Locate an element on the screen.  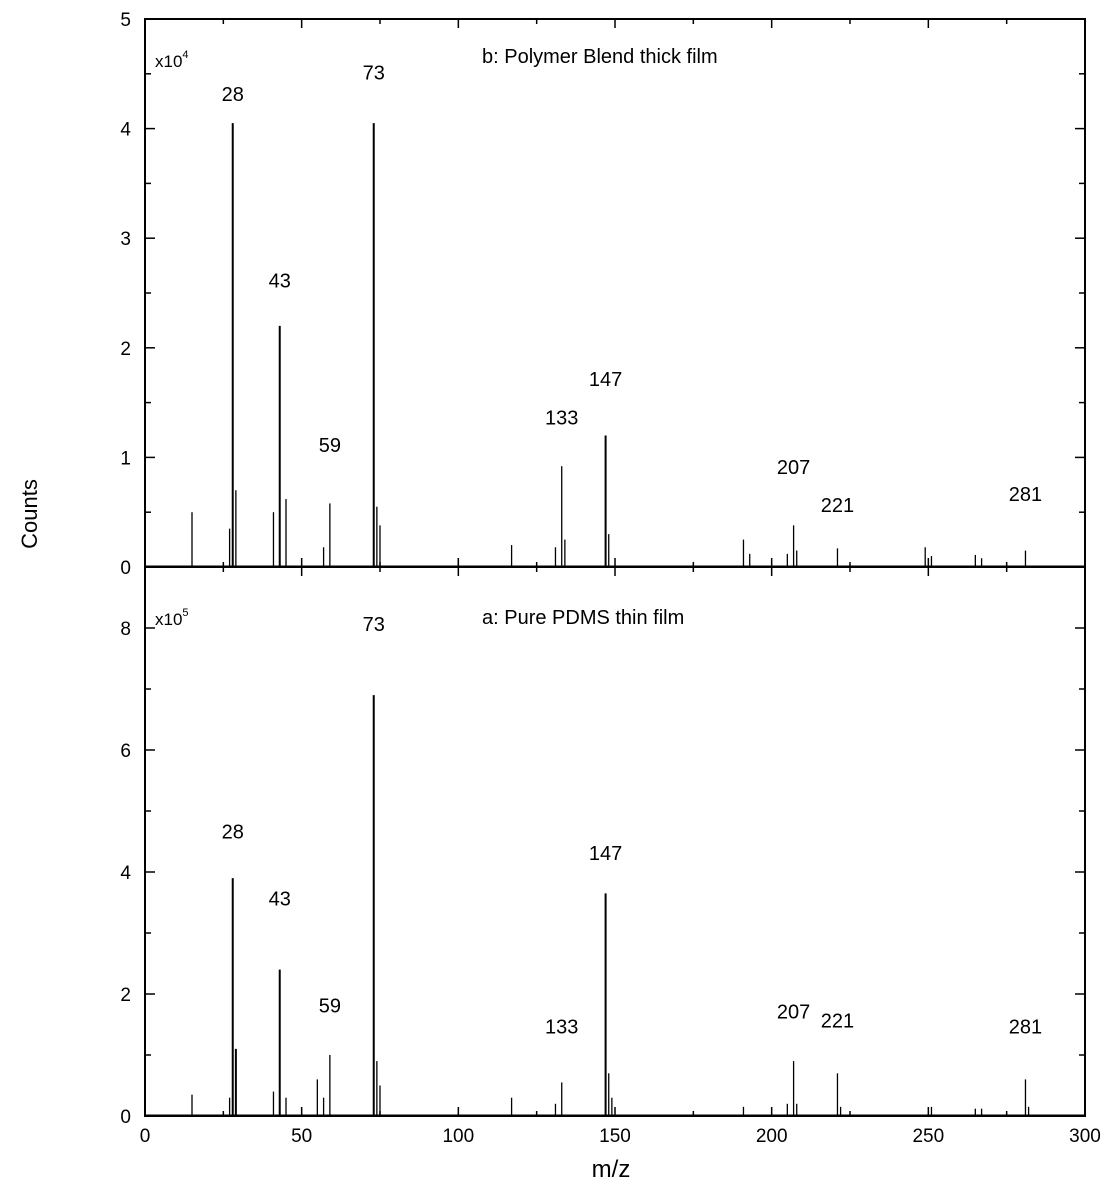
panel-a-peak-label: 207 is located at coordinates (793, 1012).